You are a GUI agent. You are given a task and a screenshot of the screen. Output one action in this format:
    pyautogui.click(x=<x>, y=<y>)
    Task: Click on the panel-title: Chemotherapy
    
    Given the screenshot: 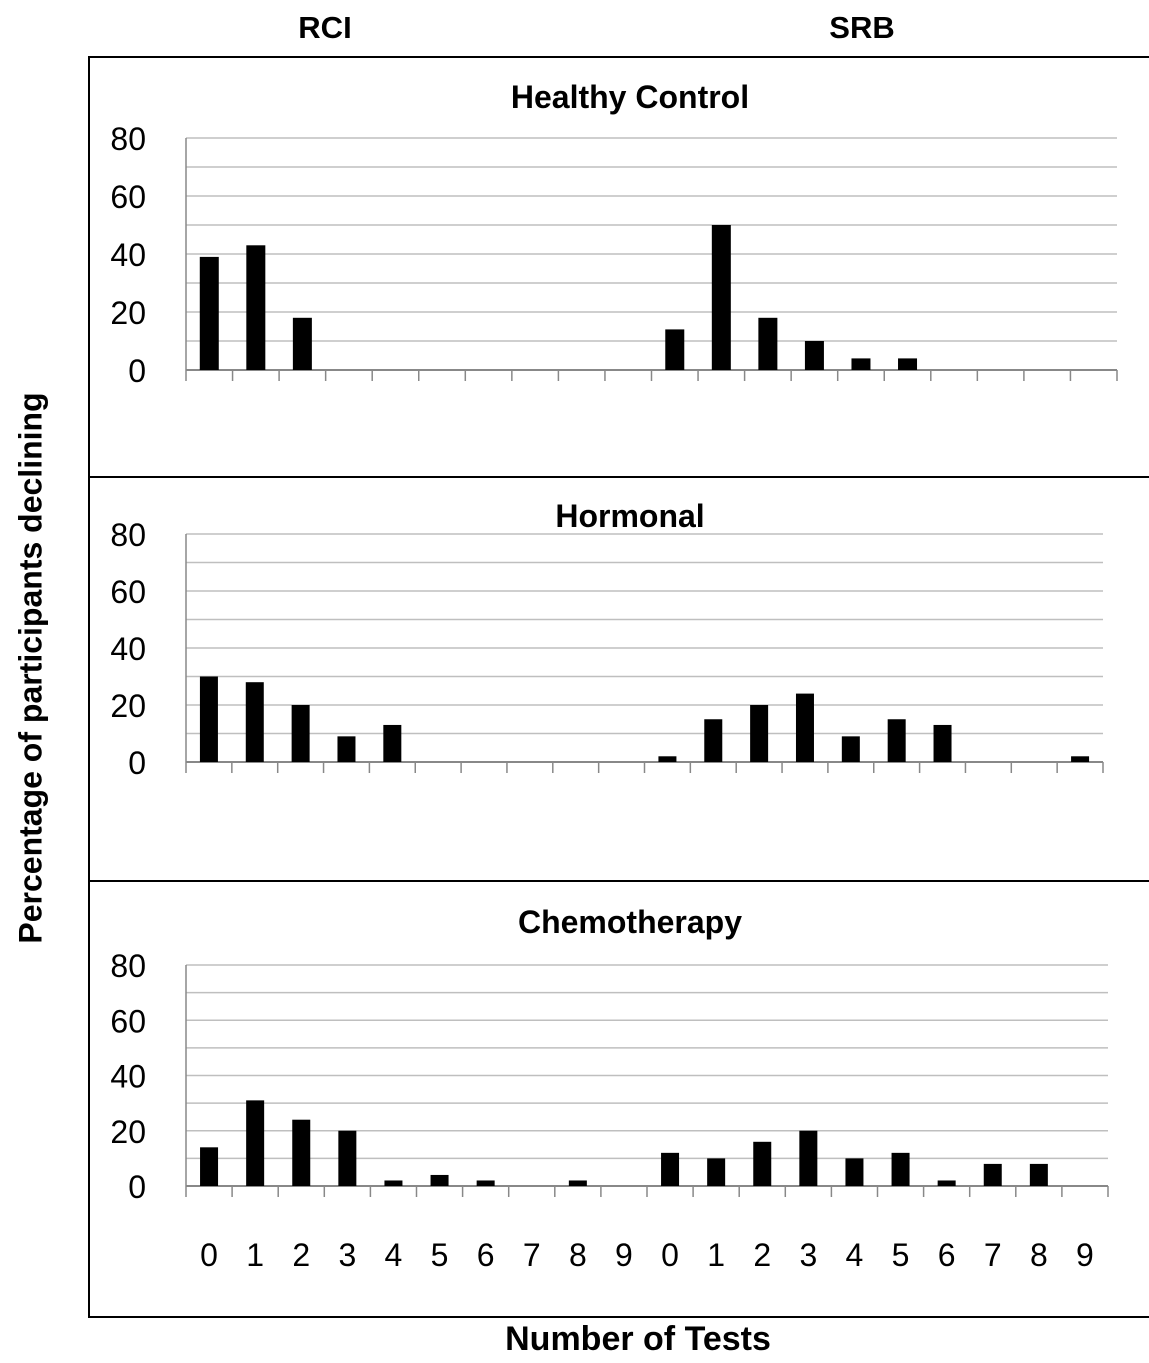 What is the action you would take?
    pyautogui.click(x=630, y=922)
    